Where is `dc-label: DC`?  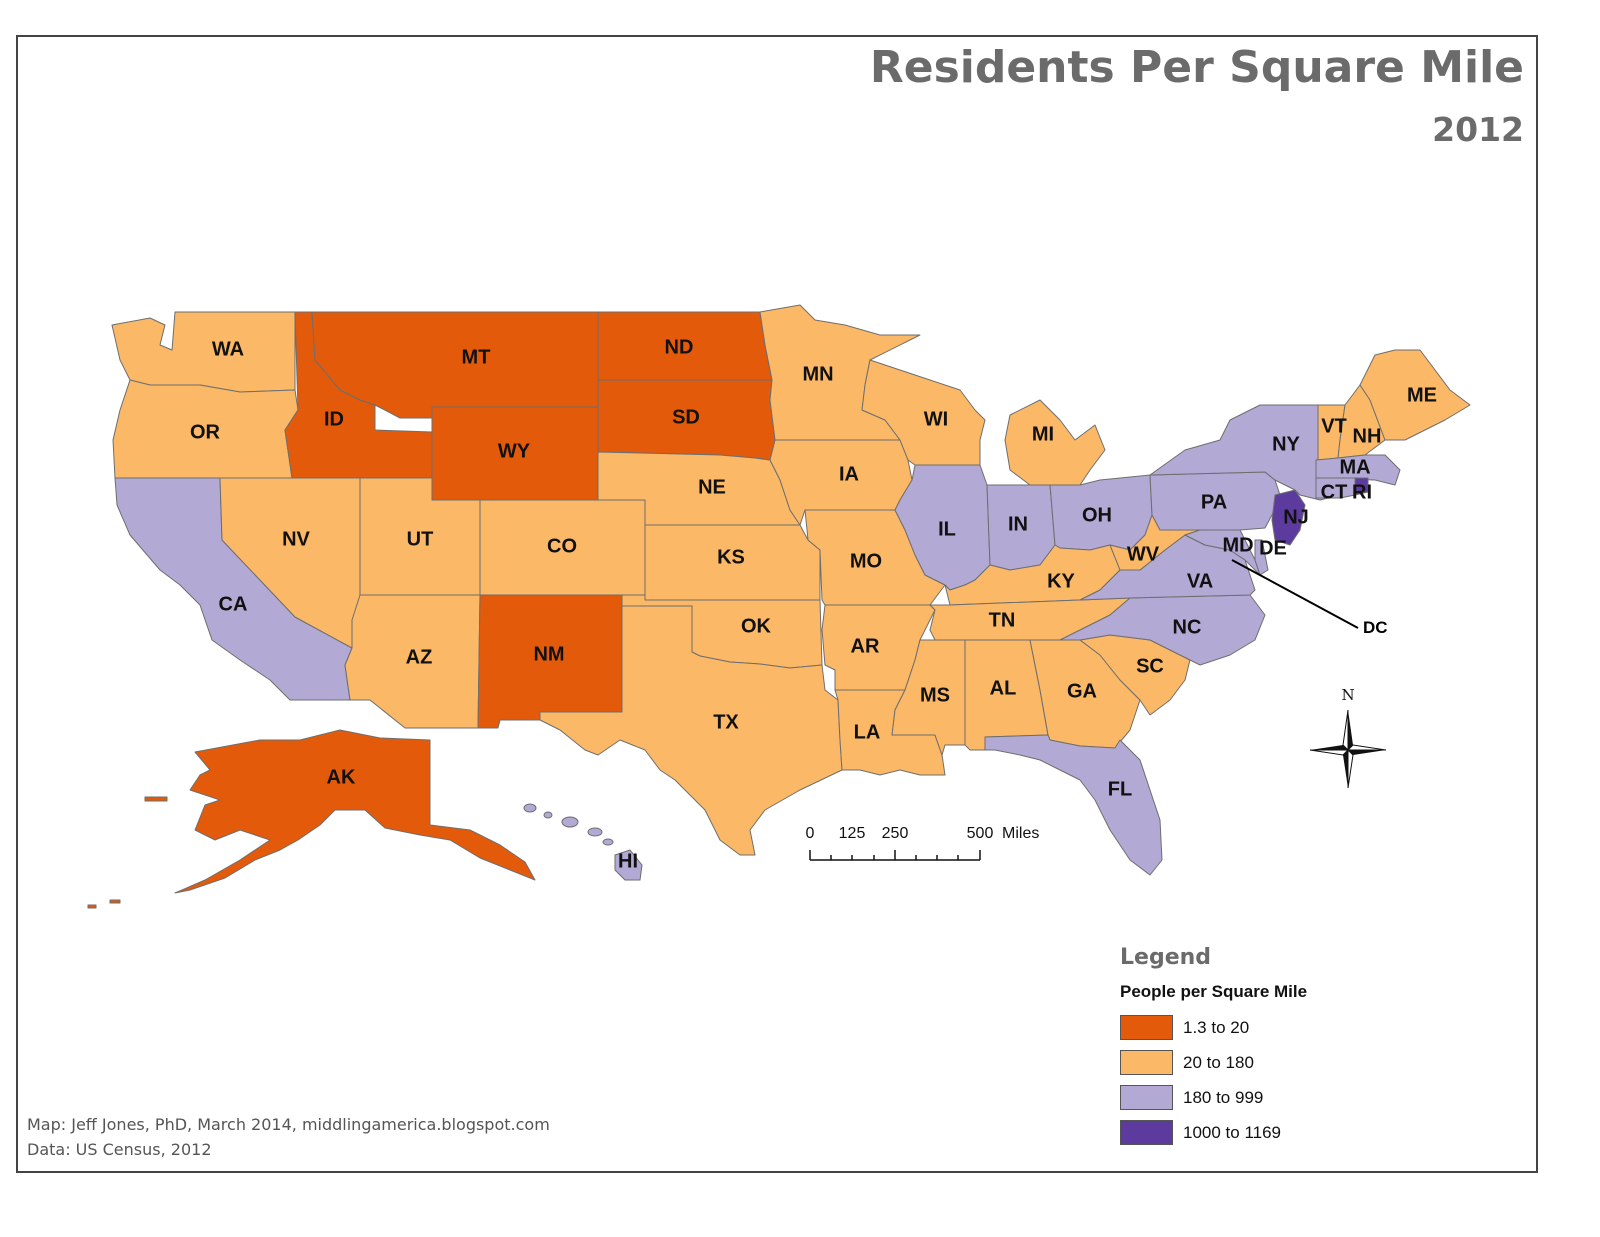
dc-label: DC is located at coordinates (1375, 627).